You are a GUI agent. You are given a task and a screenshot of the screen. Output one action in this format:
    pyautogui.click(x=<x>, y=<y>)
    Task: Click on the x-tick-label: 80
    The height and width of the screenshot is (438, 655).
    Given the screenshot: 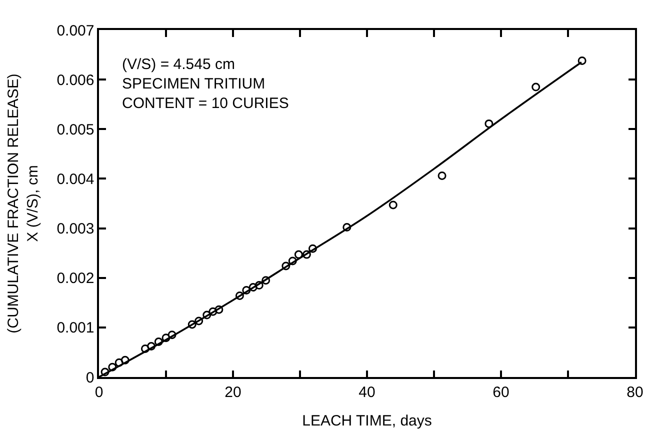 What is the action you would take?
    pyautogui.click(x=635, y=392)
    